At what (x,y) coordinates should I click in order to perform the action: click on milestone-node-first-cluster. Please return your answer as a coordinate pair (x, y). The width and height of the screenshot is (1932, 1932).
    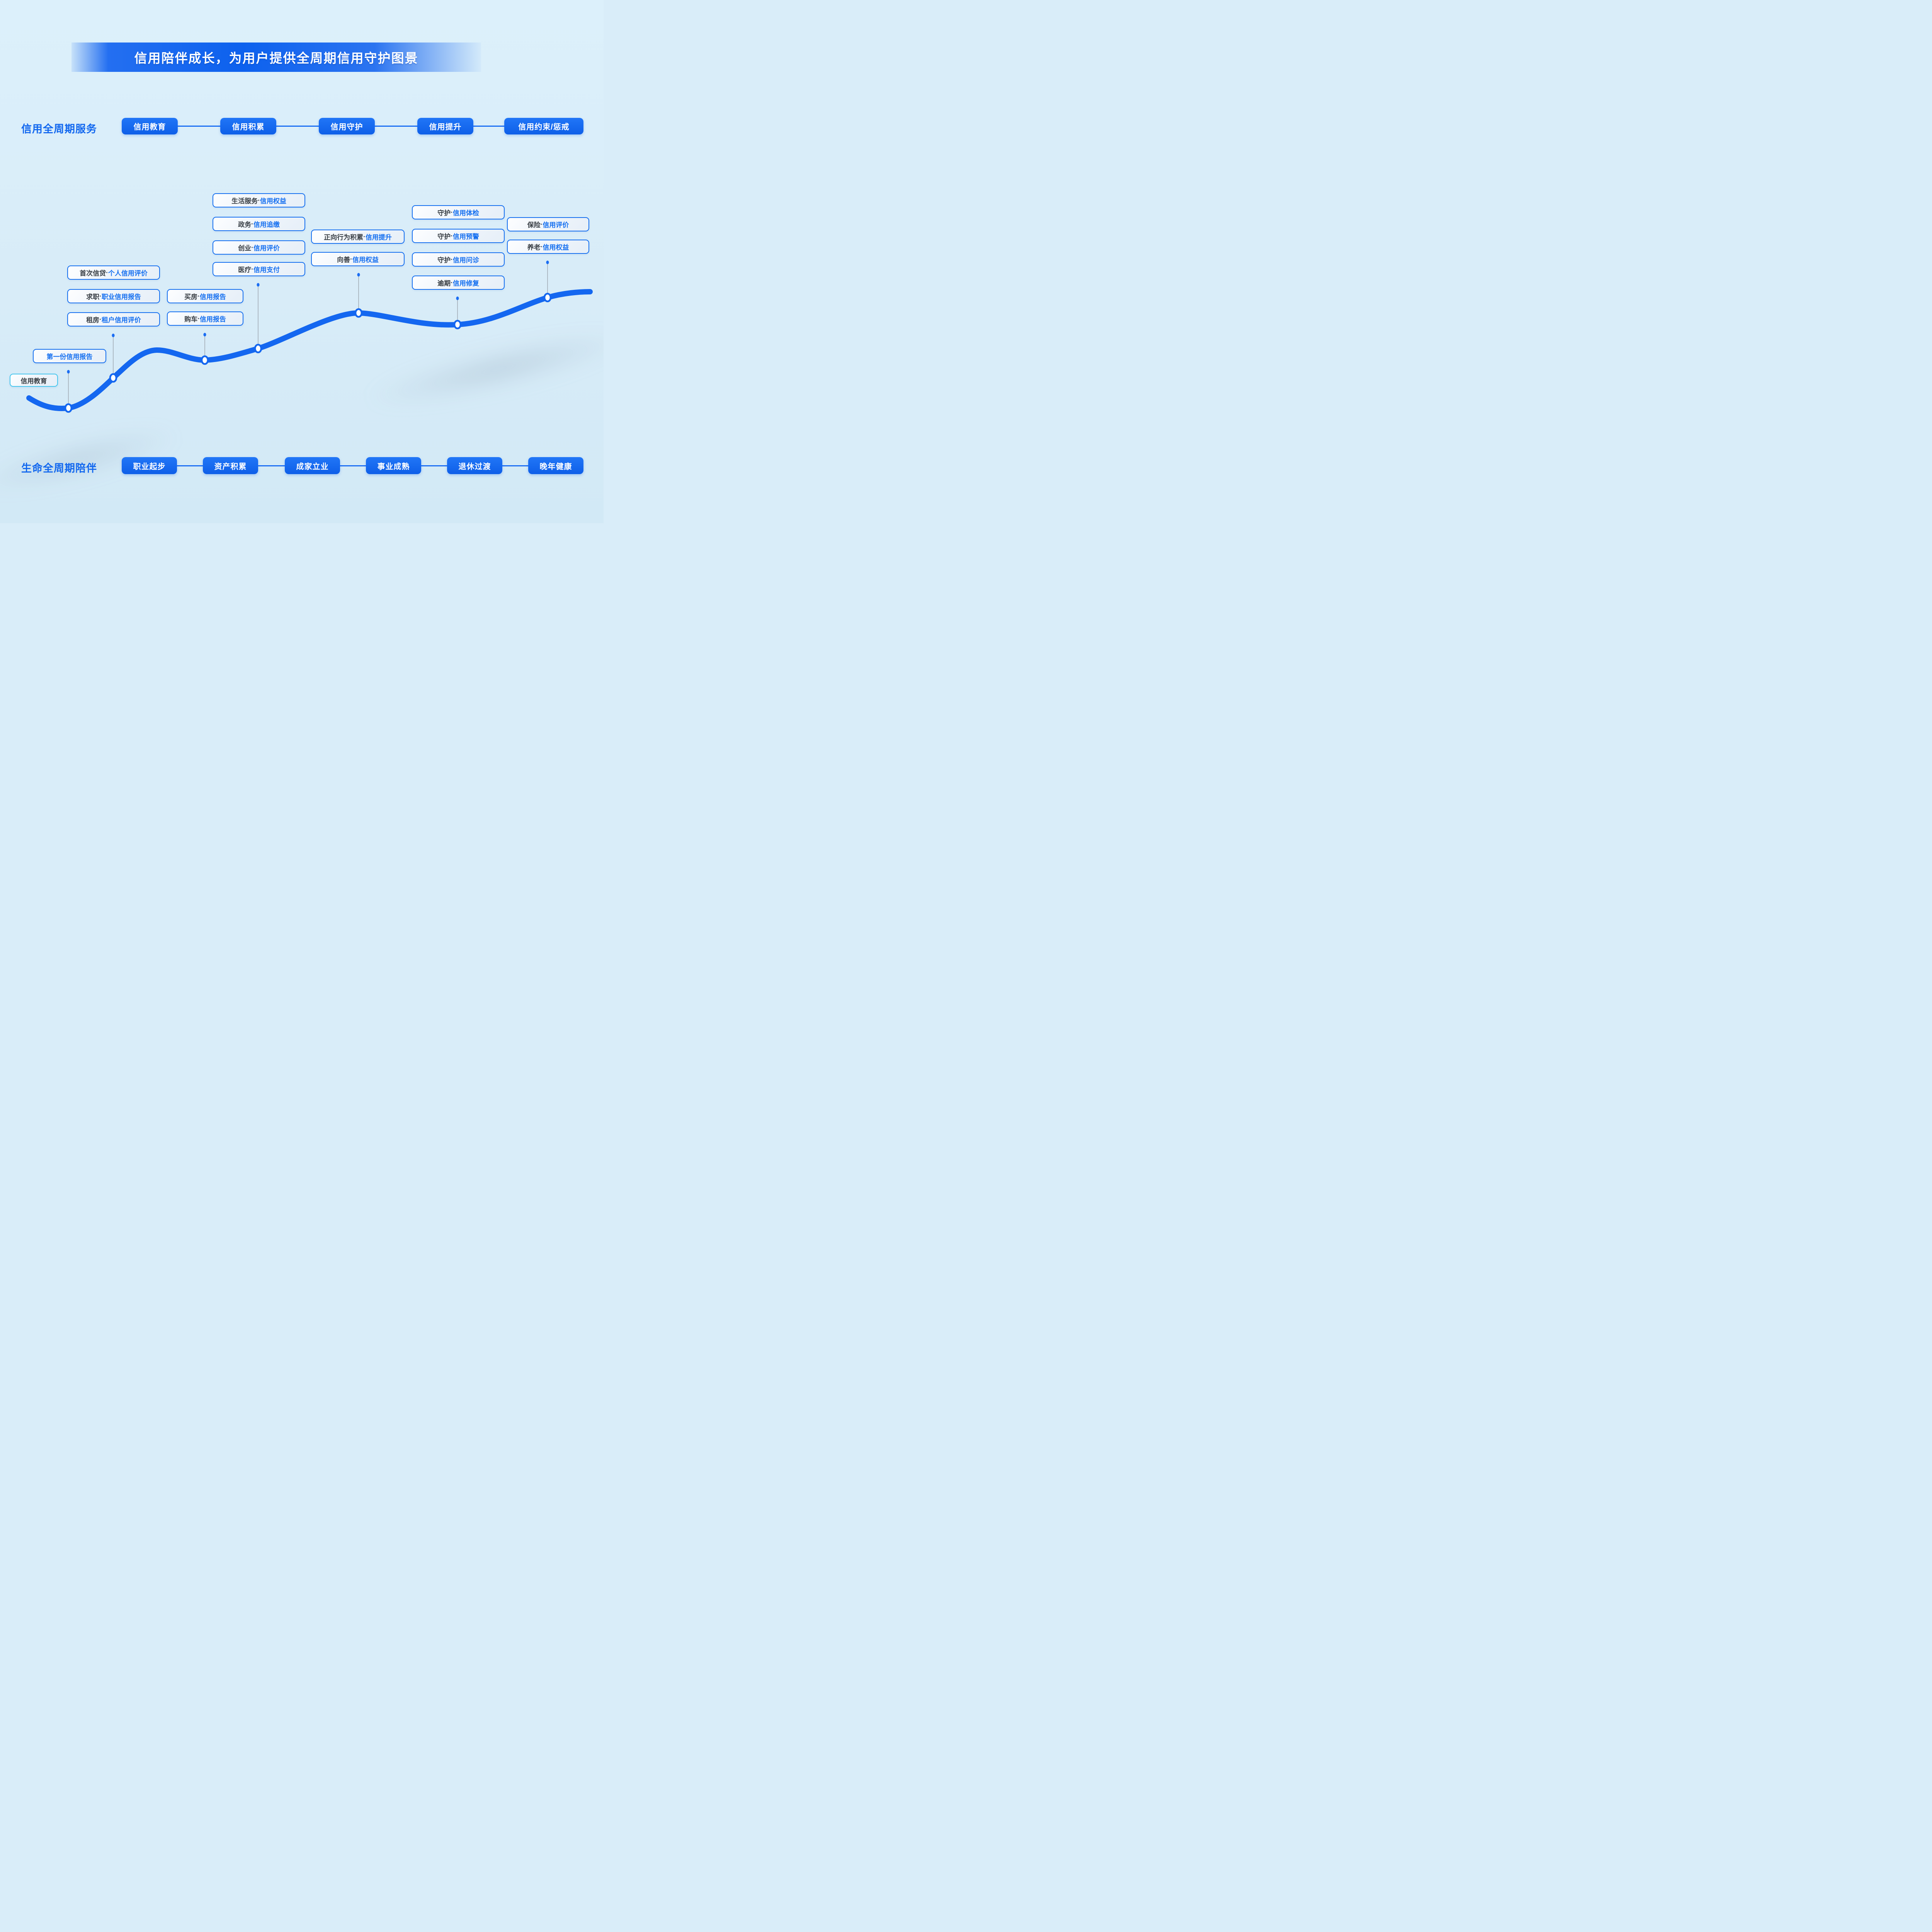
    Looking at the image, I should click on (113, 378).